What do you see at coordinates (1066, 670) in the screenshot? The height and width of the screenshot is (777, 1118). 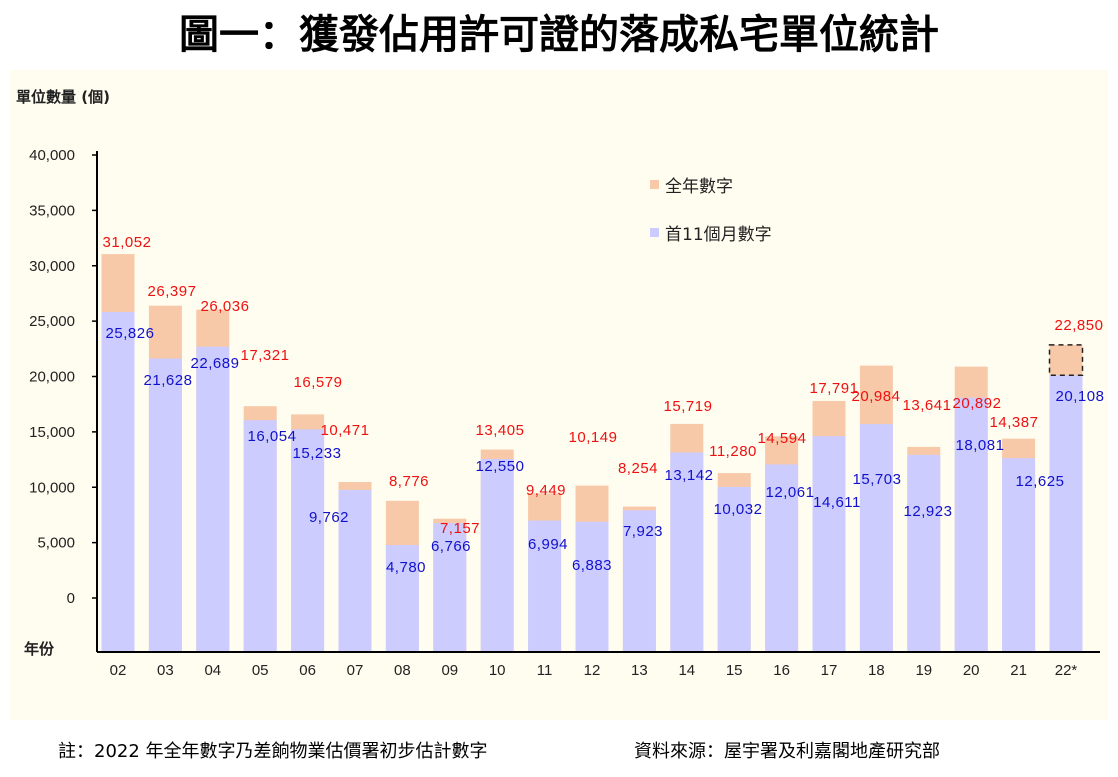 I see `x-tick-label: 22*` at bounding box center [1066, 670].